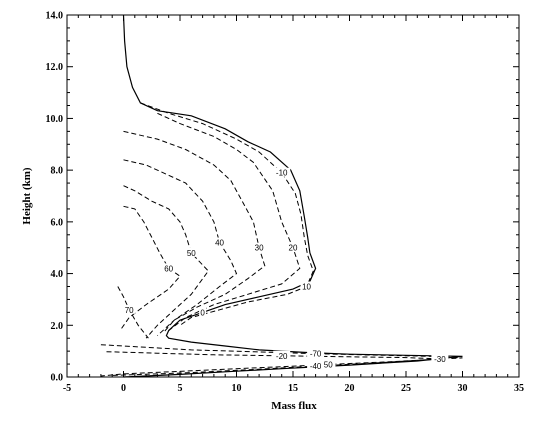  I want to click on contour-label: 0, so click(202, 312).